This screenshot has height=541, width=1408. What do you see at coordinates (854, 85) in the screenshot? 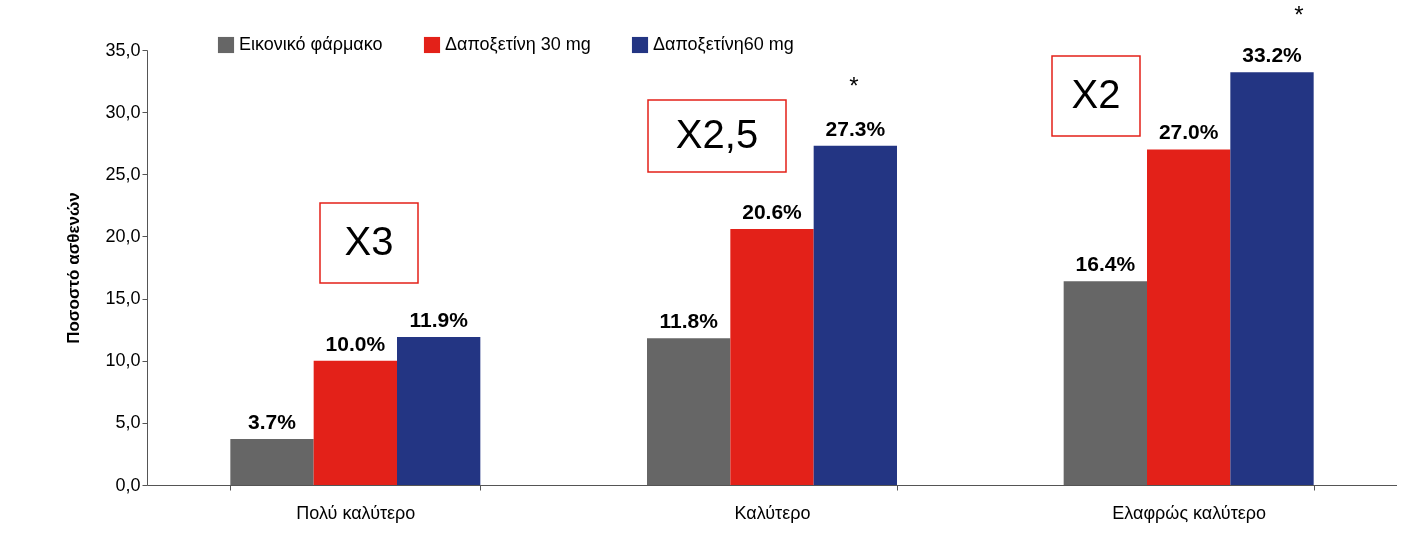
I see `annotation: *` at bounding box center [854, 85].